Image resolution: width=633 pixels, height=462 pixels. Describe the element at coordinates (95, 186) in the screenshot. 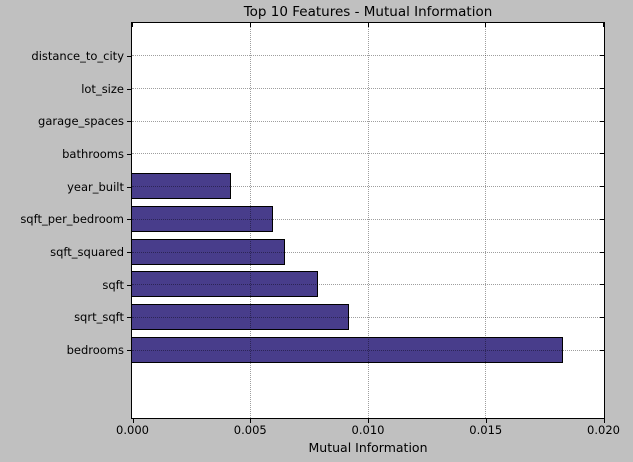

I see `y-tick-label-year_built: year_built` at that location.